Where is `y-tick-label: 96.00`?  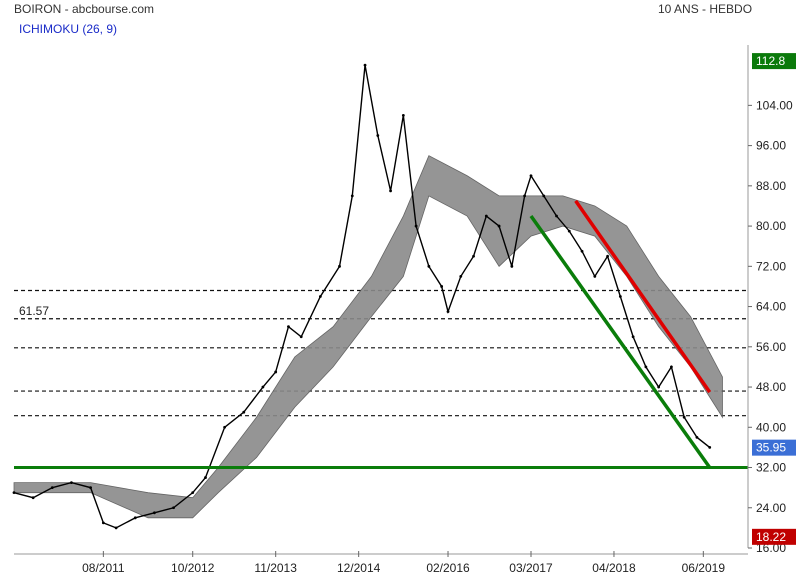
y-tick-label: 96.00 is located at coordinates (771, 146).